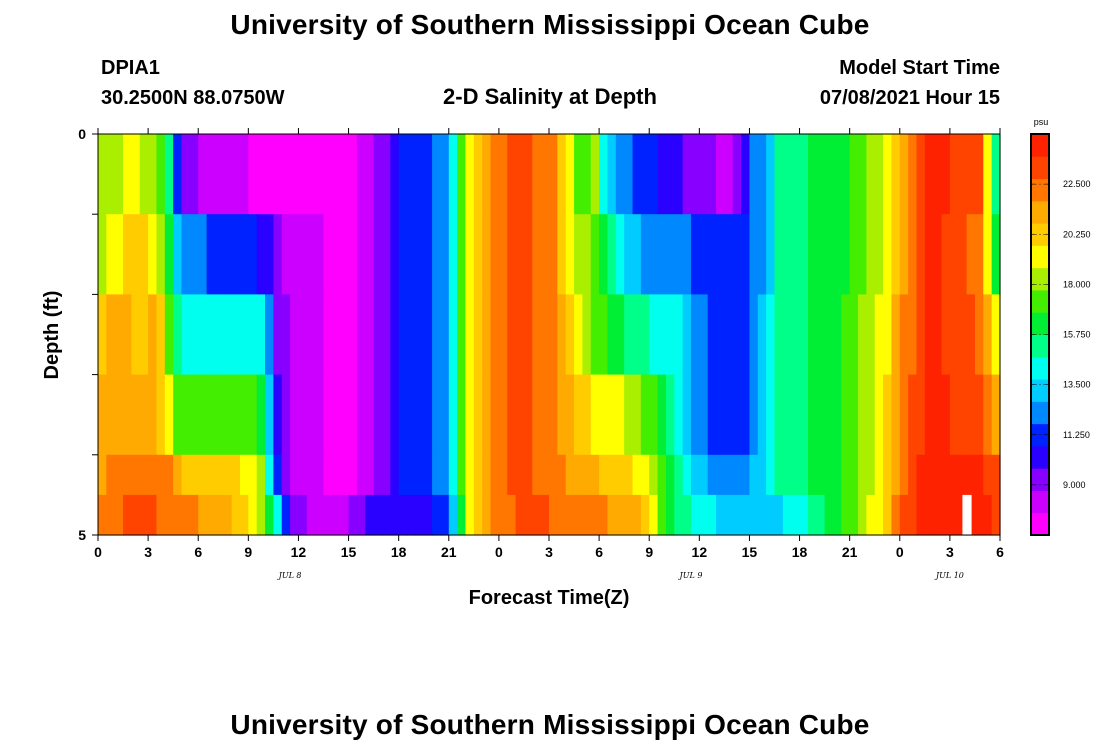  Describe the element at coordinates (919, 68) in the screenshot. I see `model-start-label: Model Start Time` at that location.